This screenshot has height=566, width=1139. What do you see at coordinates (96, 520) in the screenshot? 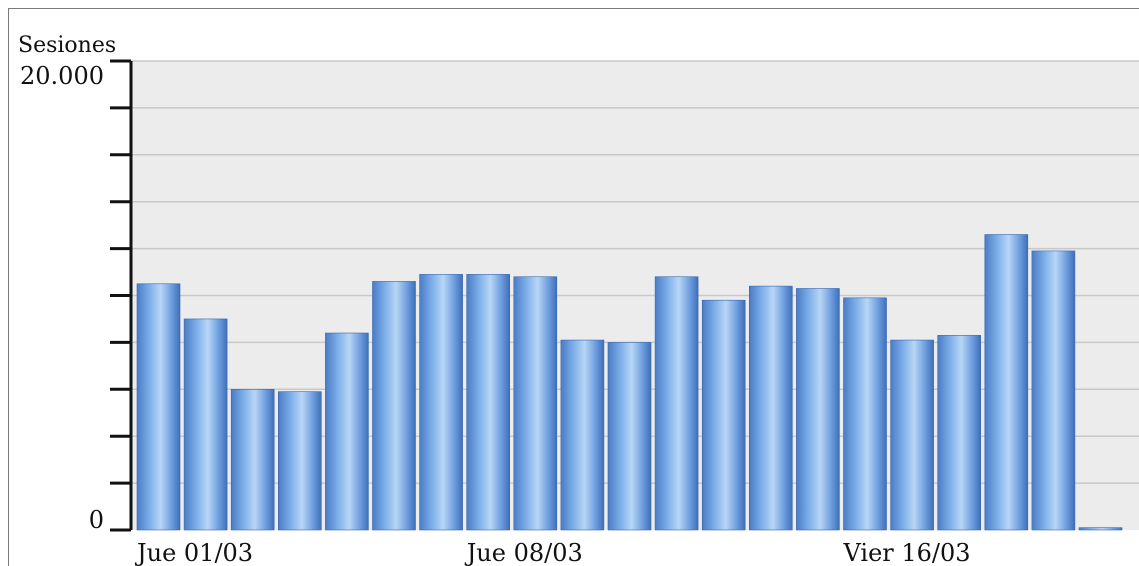
I see `y-tick-label: 0` at bounding box center [96, 520].